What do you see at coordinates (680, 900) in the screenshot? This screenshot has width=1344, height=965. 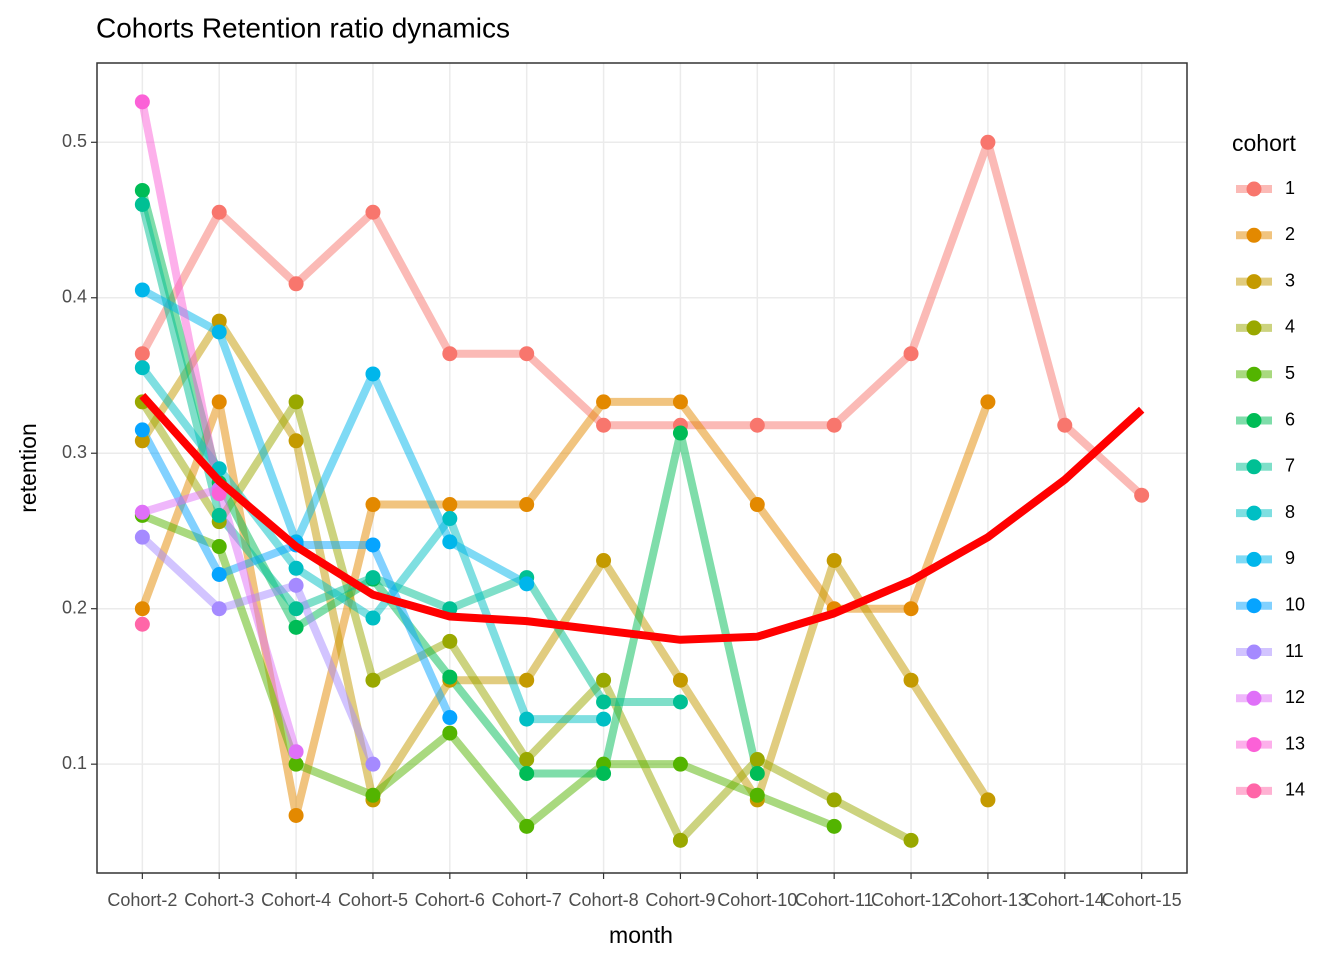 I see `x-tick-label: Cohort-9` at bounding box center [680, 900].